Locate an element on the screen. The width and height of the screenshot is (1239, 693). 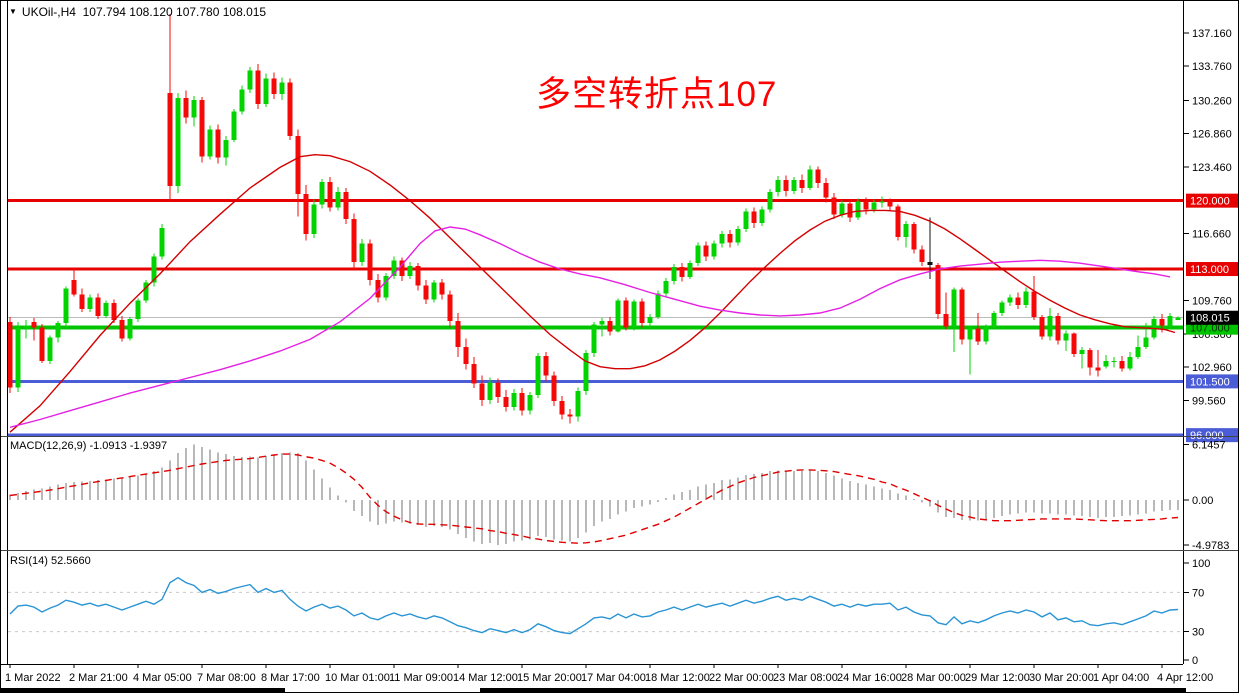
svg-text: 100 is located at coordinates (1201, 564).